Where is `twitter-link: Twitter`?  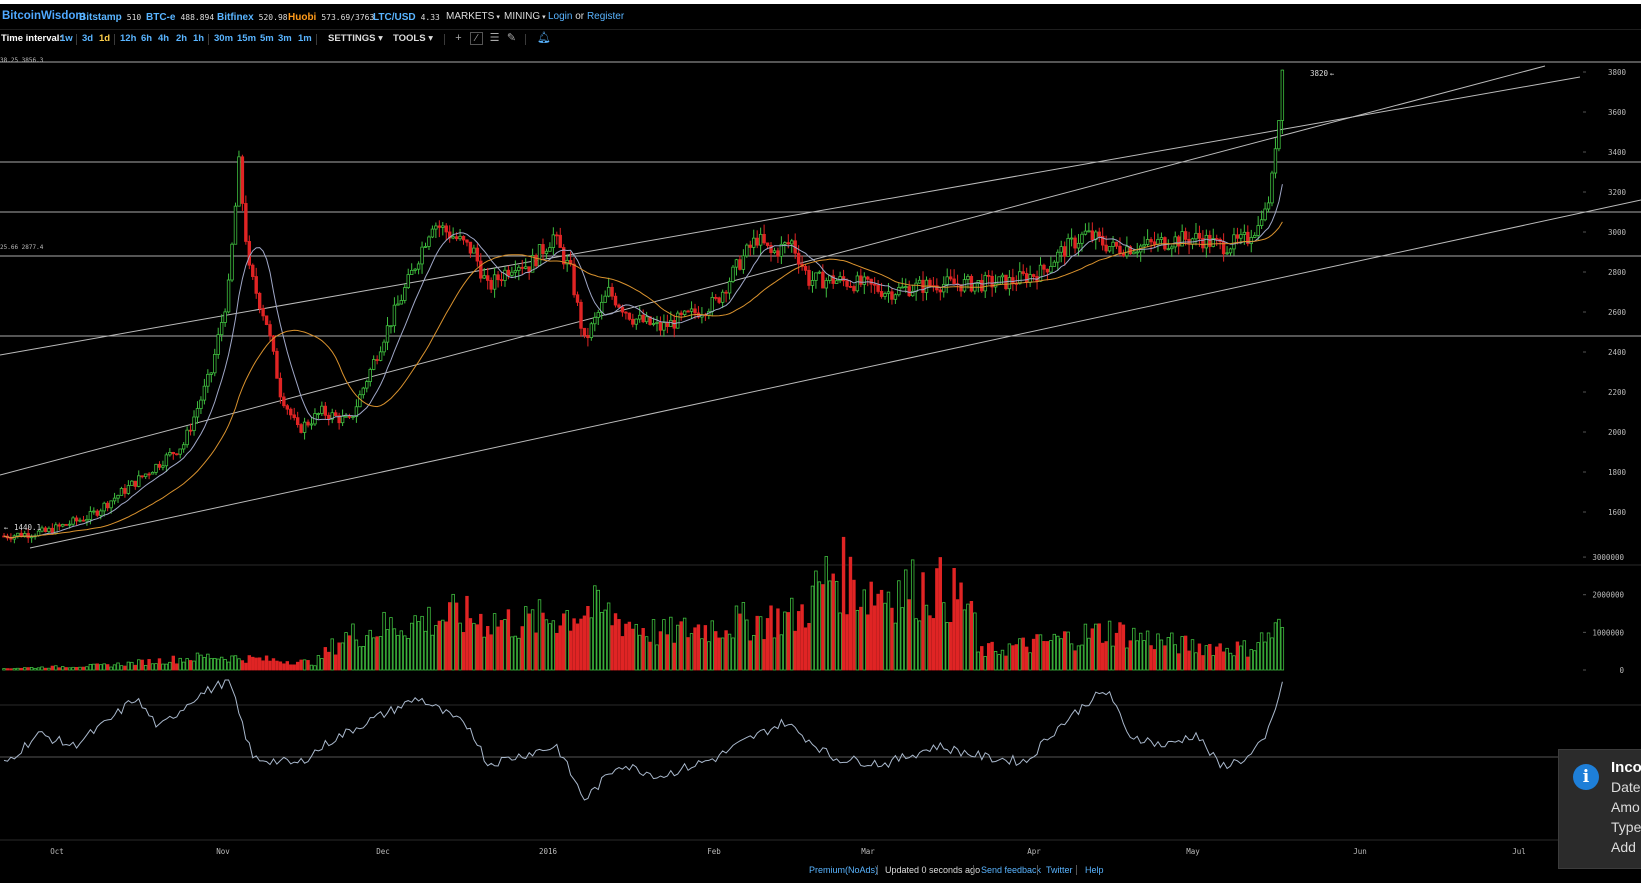 twitter-link: Twitter is located at coordinates (1059, 870).